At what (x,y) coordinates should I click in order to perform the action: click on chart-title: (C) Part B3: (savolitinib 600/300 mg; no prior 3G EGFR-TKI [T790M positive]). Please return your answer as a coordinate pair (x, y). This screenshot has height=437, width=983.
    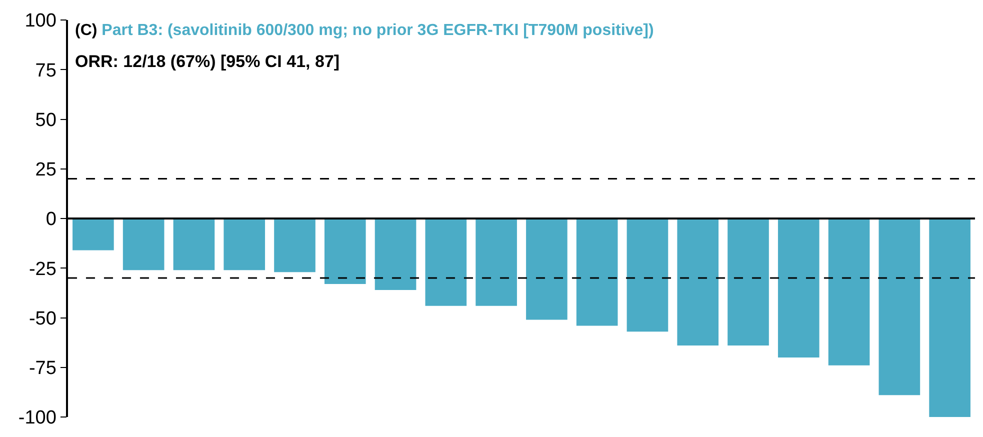
    Looking at the image, I should click on (364, 30).